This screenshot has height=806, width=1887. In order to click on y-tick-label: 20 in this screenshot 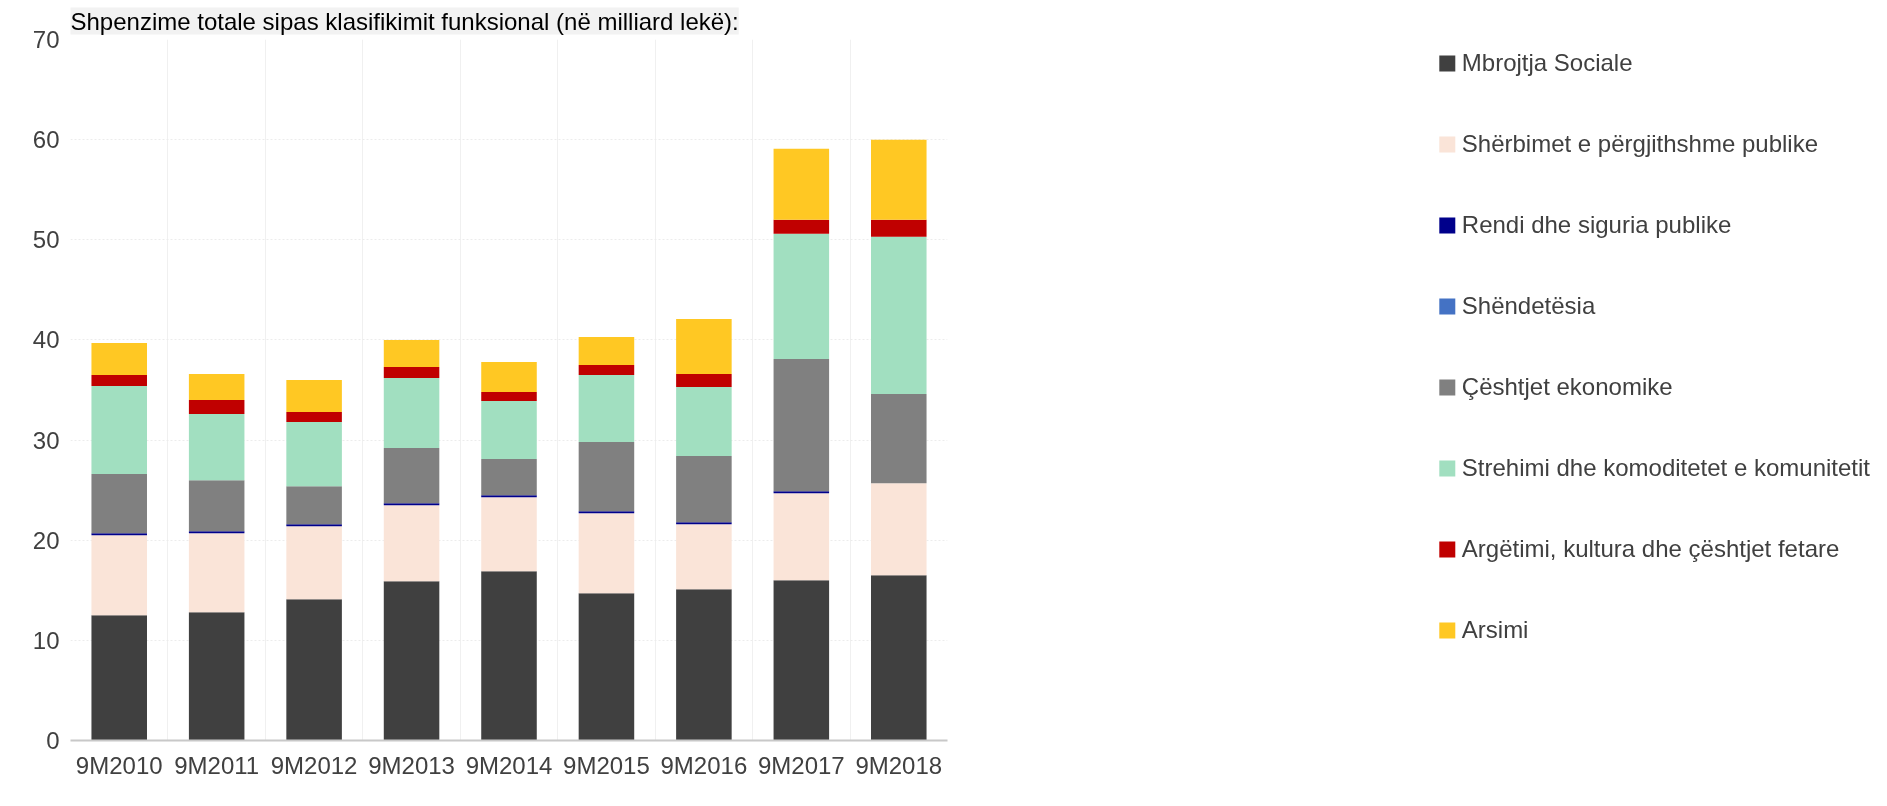, I will do `click(46, 540)`.